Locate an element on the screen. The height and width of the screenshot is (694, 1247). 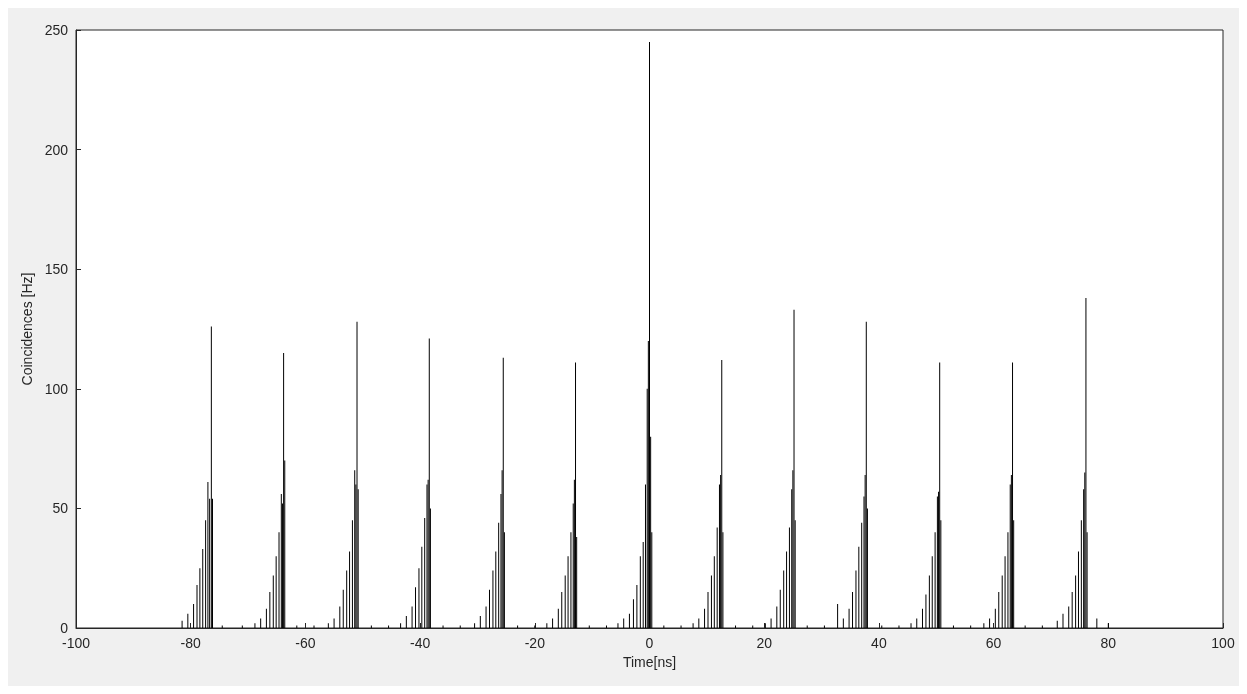
y-tick-label: 200 is located at coordinates (56, 149).